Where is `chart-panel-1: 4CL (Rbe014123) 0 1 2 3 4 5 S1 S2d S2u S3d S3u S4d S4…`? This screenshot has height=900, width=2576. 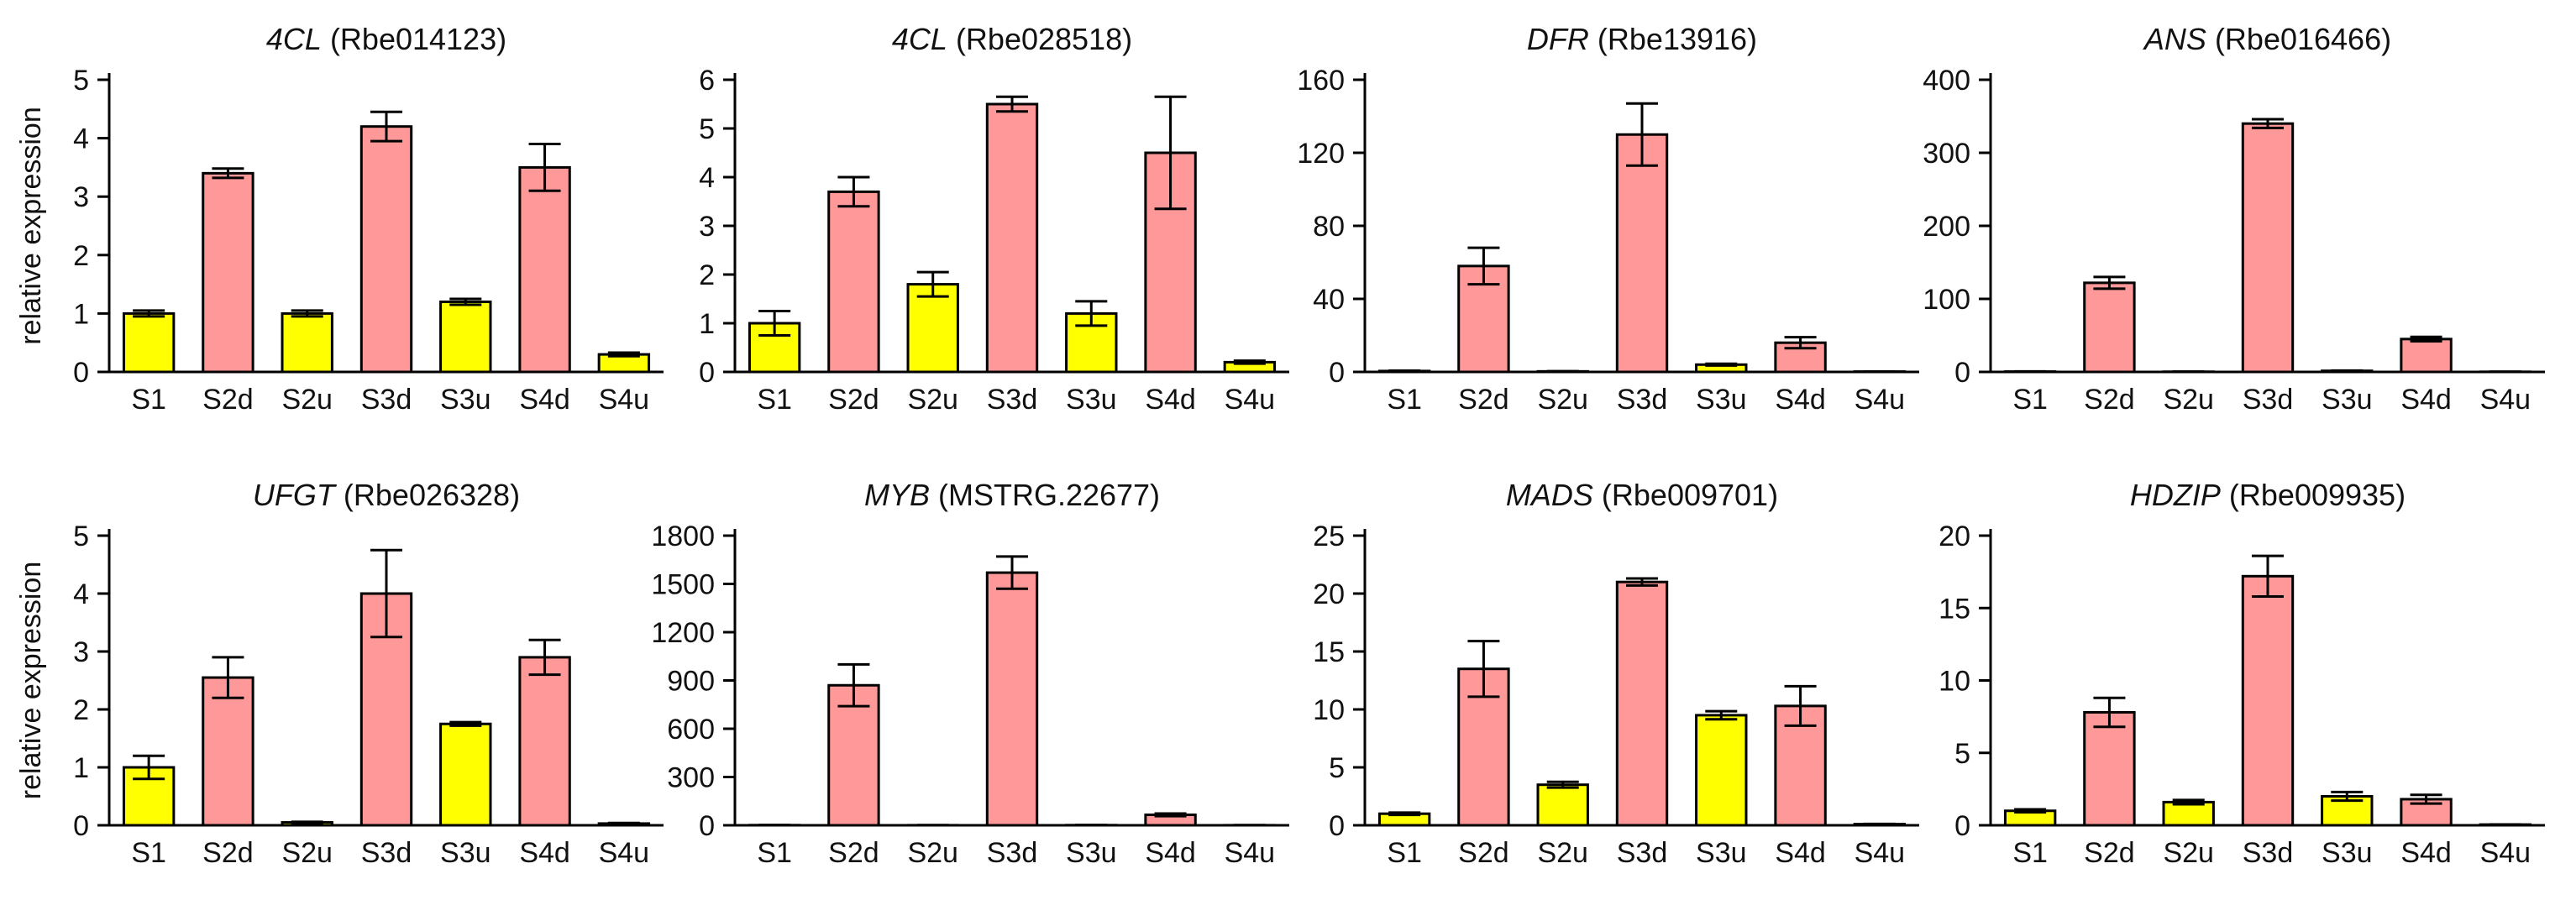
chart-panel-1: 4CL (Rbe014123) 0 1 2 3 4 5 S1 S2d S2u S3d S3u S4d S4… is located at coordinates (339, 219).